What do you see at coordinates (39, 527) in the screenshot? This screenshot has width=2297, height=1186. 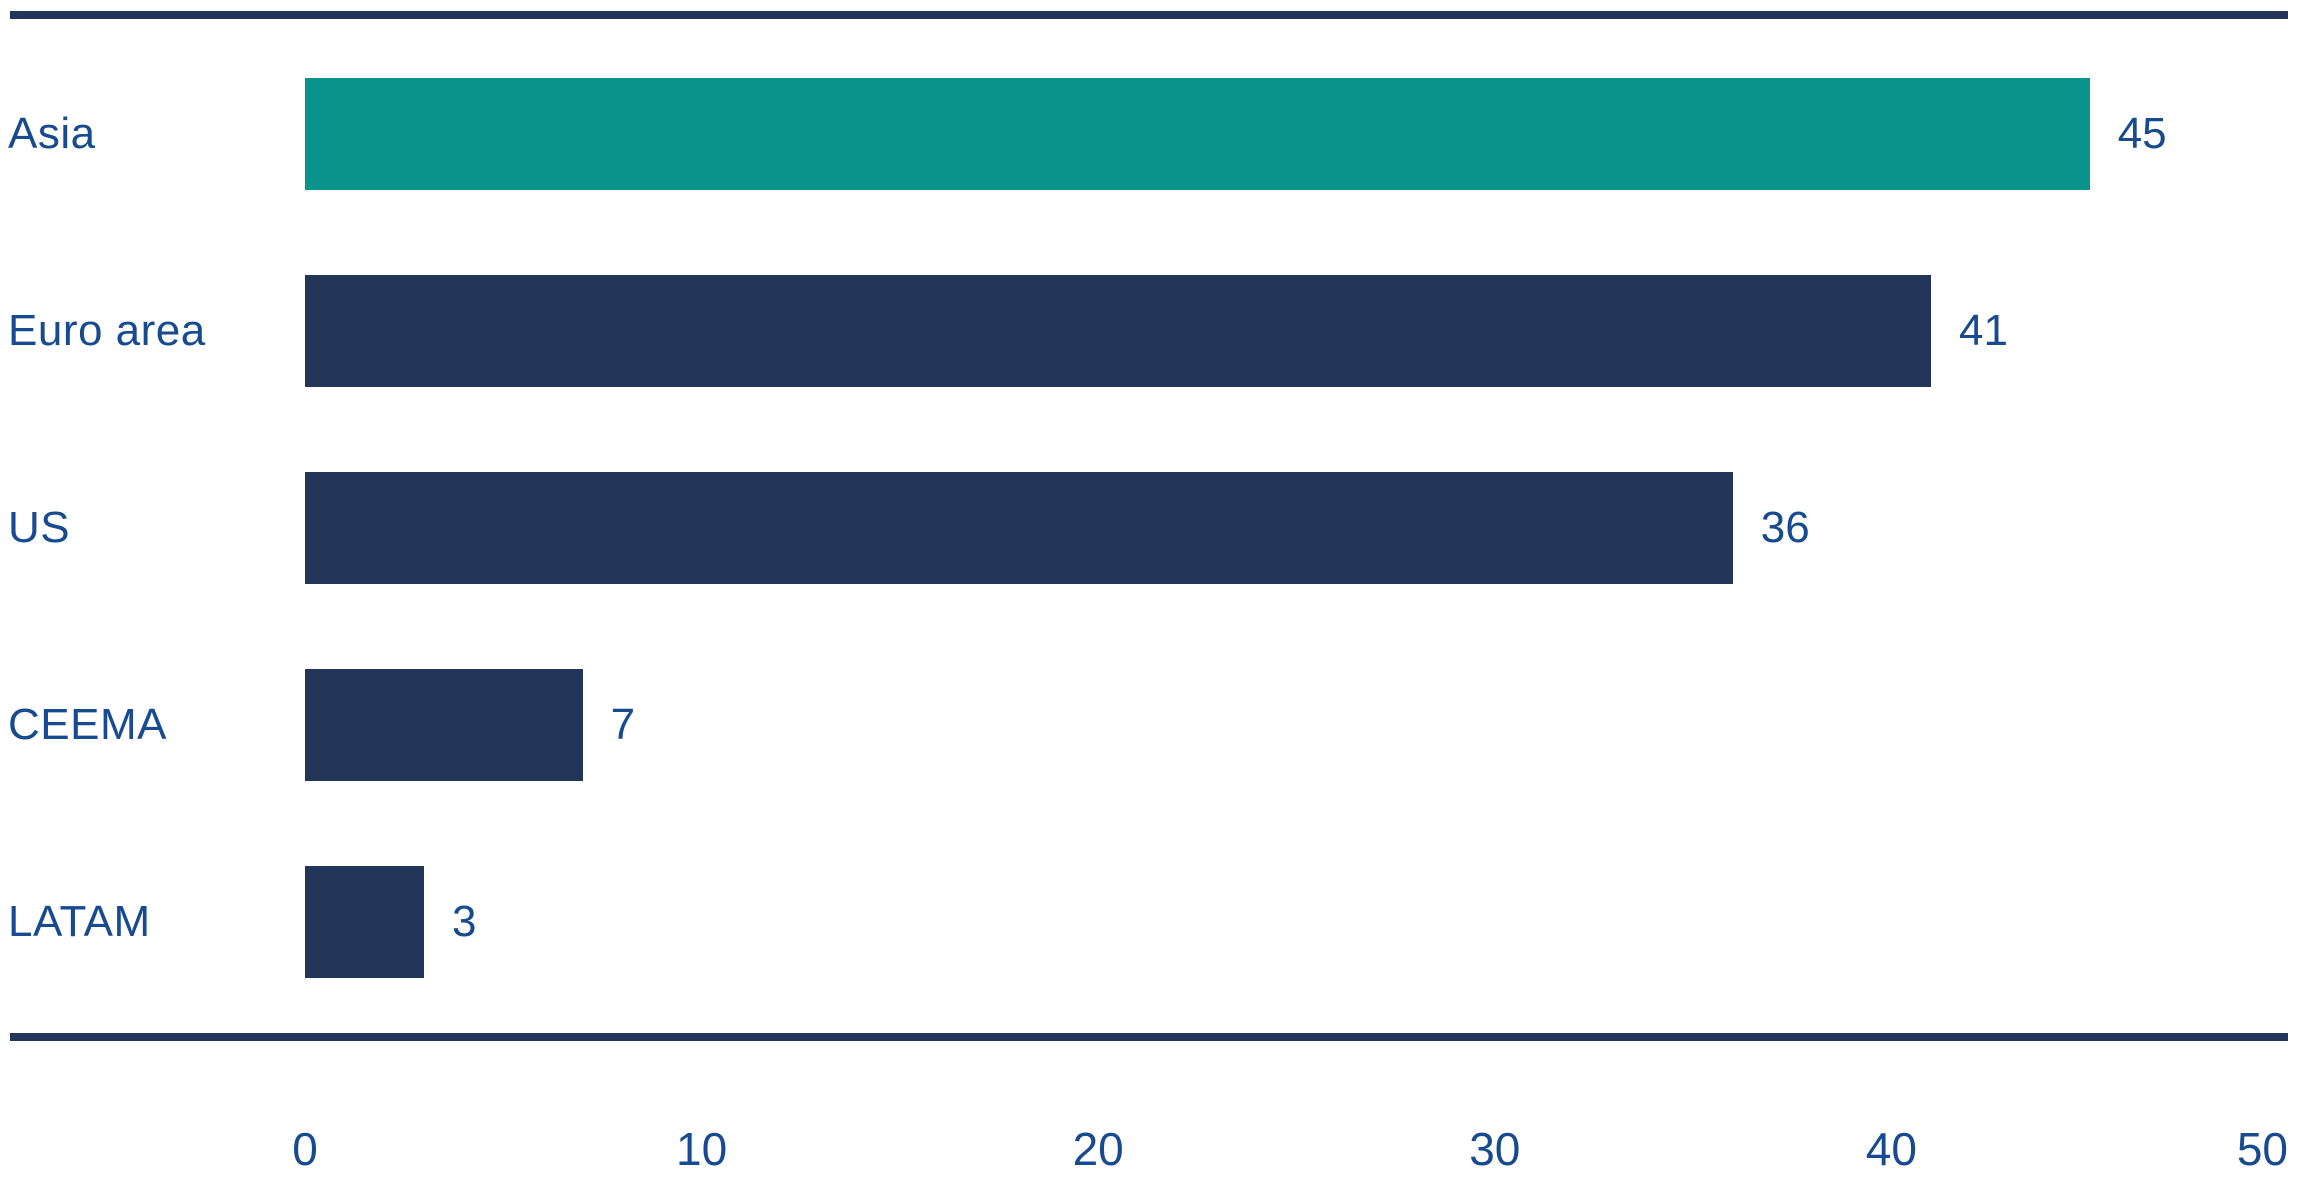 I see `category-label: US` at bounding box center [39, 527].